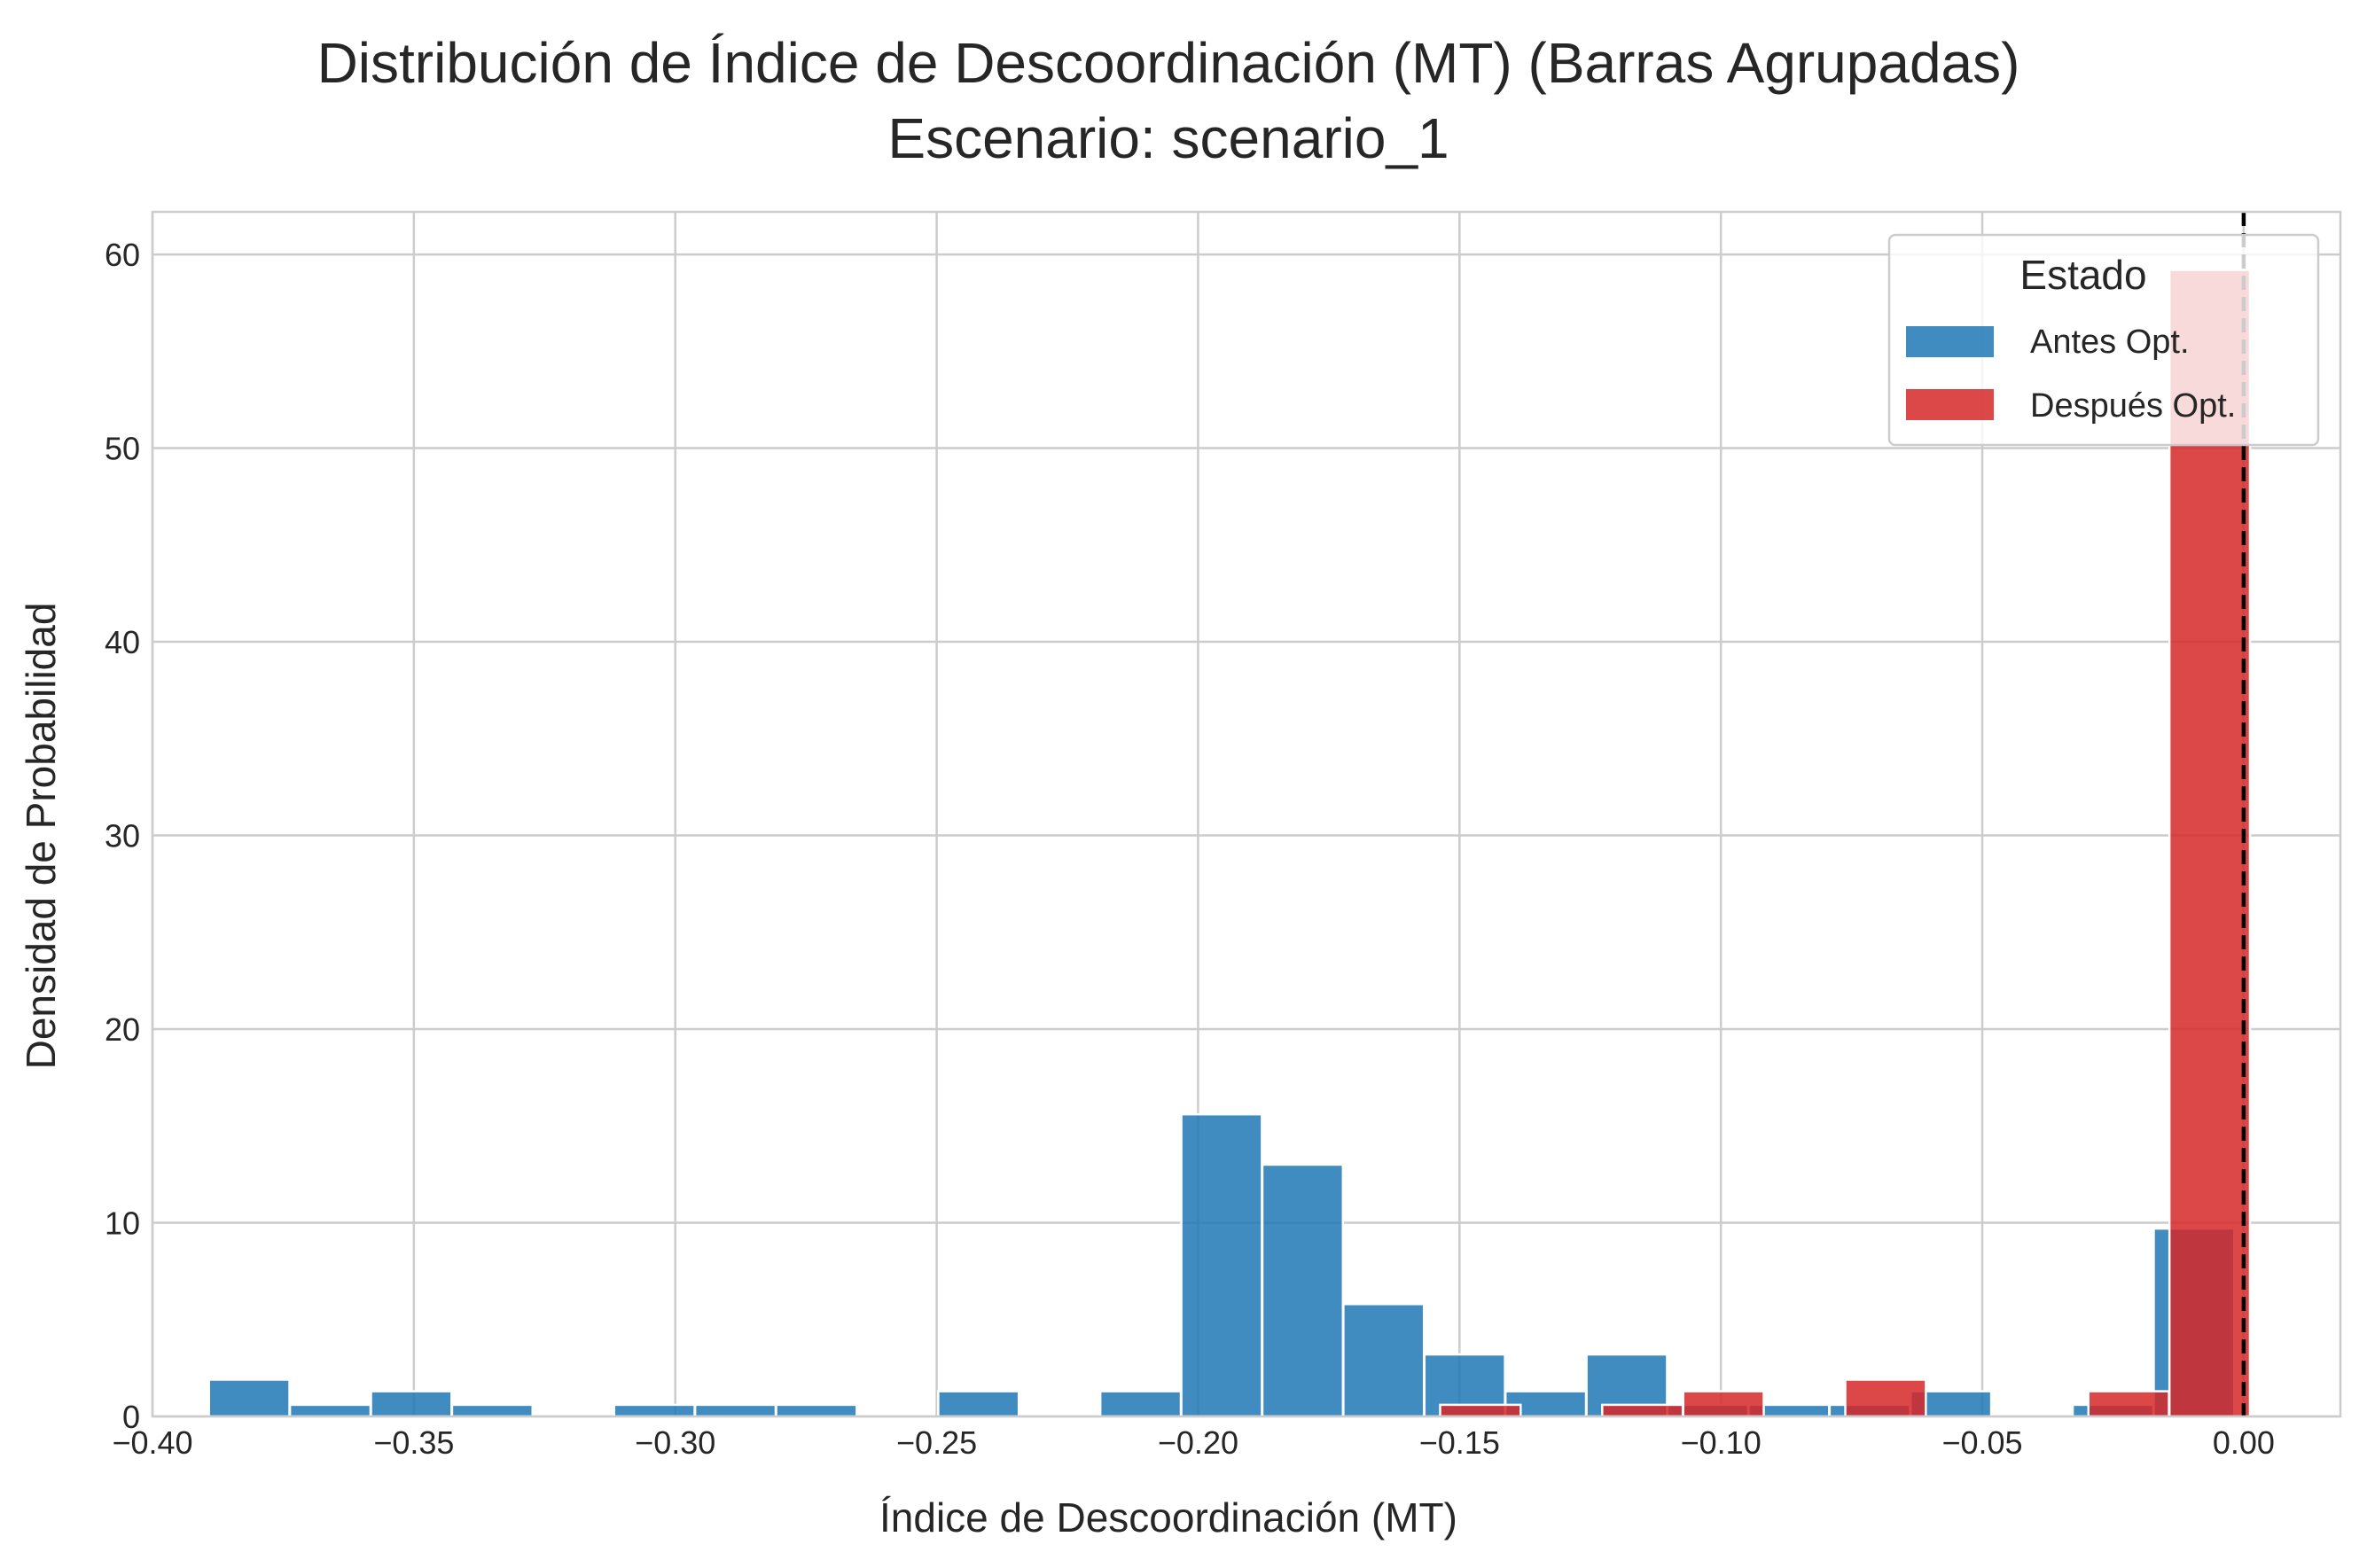  I want to click on x-tick-label: −0.15, so click(1459, 1442).